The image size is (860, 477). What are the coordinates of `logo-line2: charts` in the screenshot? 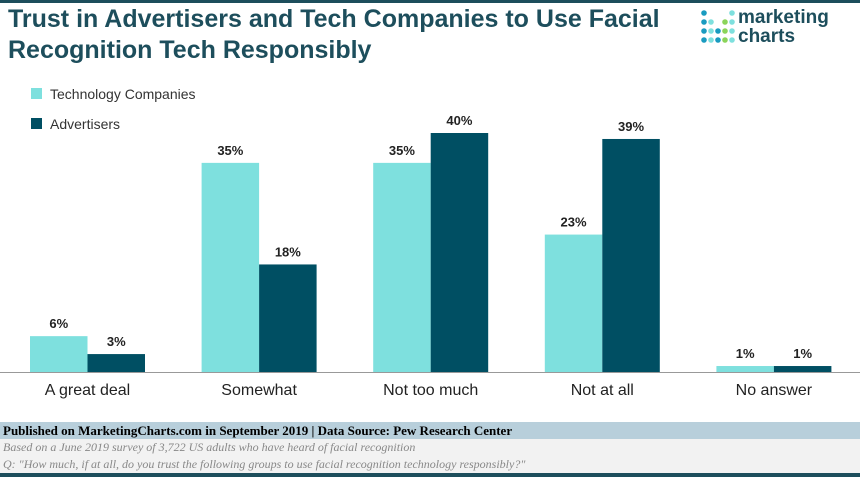 It's located at (767, 36).